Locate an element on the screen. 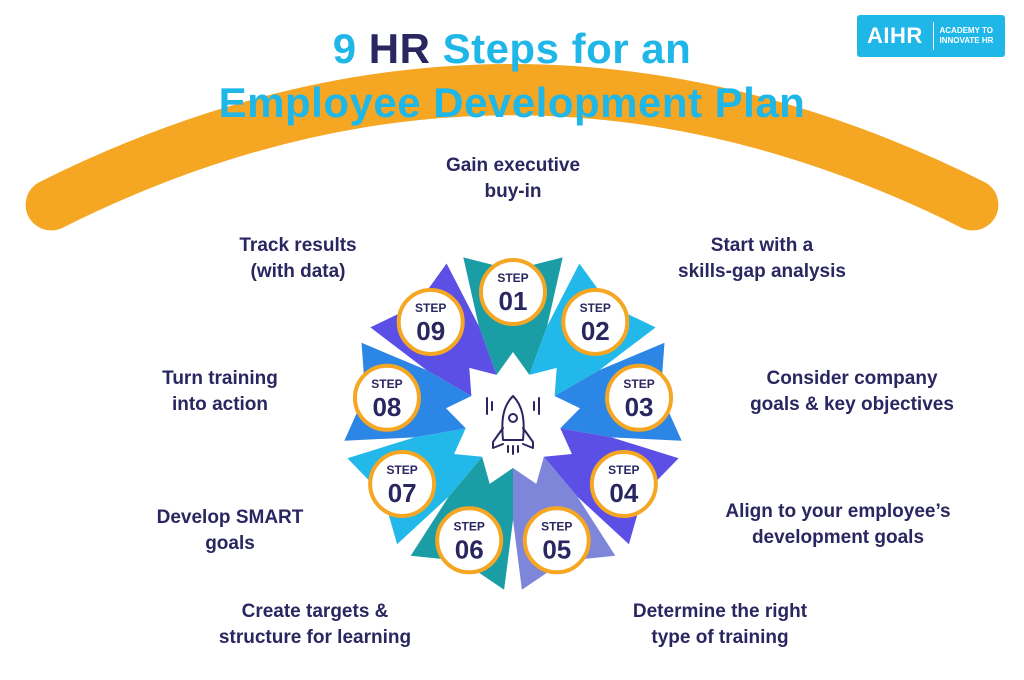 This screenshot has width=1024, height=680. step-05-line-1: Determine the right is located at coordinates (720, 611).